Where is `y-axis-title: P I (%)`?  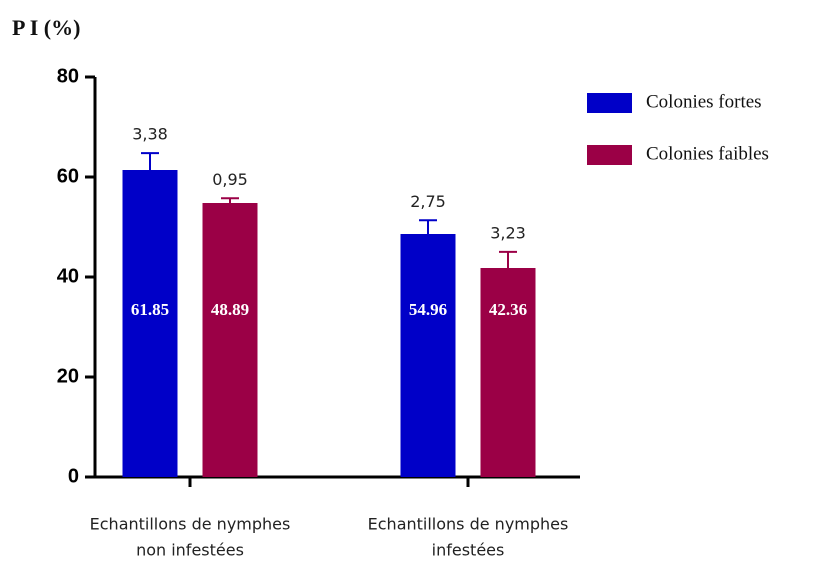 y-axis-title: P I (%) is located at coordinates (46, 27).